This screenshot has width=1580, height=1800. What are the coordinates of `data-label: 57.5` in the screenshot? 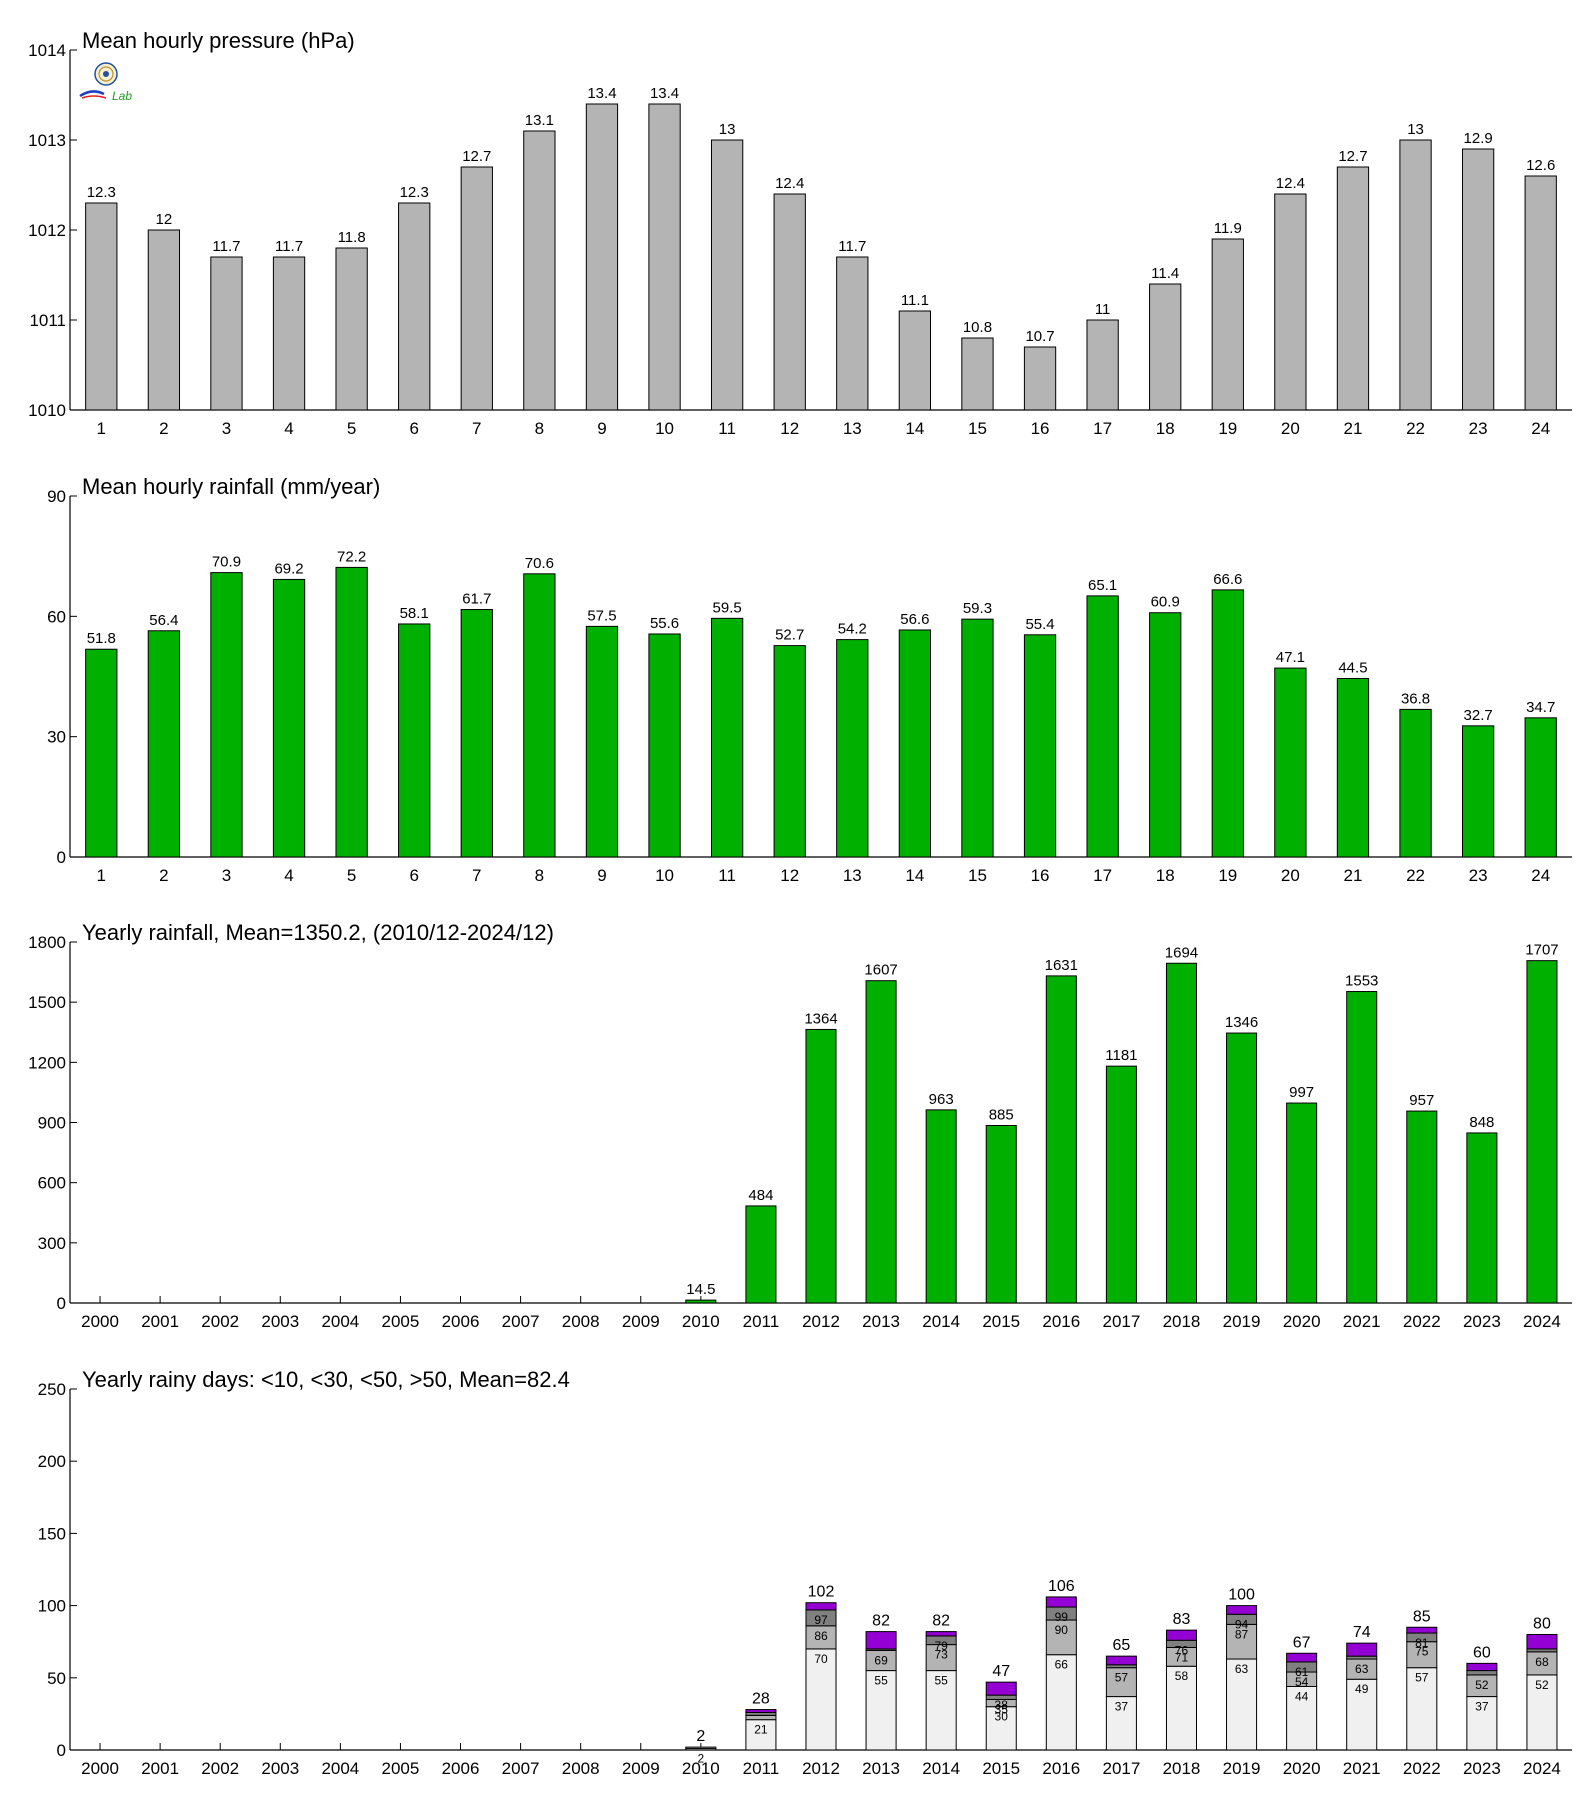 It's located at (601, 615).